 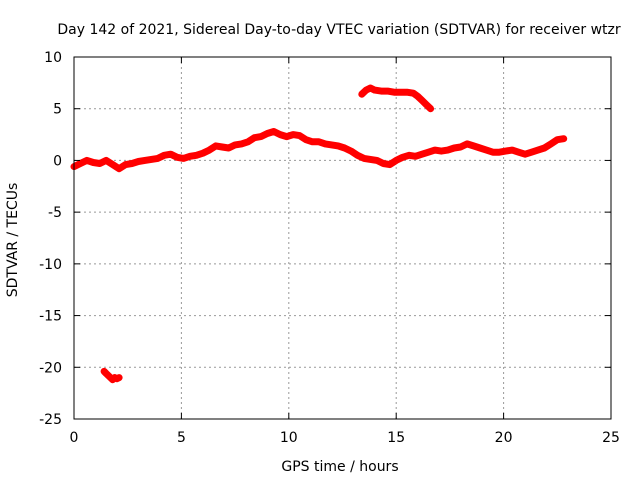 I want to click on y-tick-label: -25, so click(x=50, y=420).